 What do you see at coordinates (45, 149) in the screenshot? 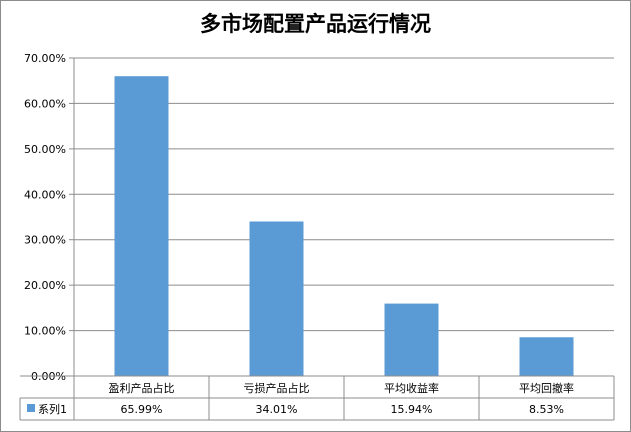
I see `y-tick-label: 50.00%` at bounding box center [45, 149].